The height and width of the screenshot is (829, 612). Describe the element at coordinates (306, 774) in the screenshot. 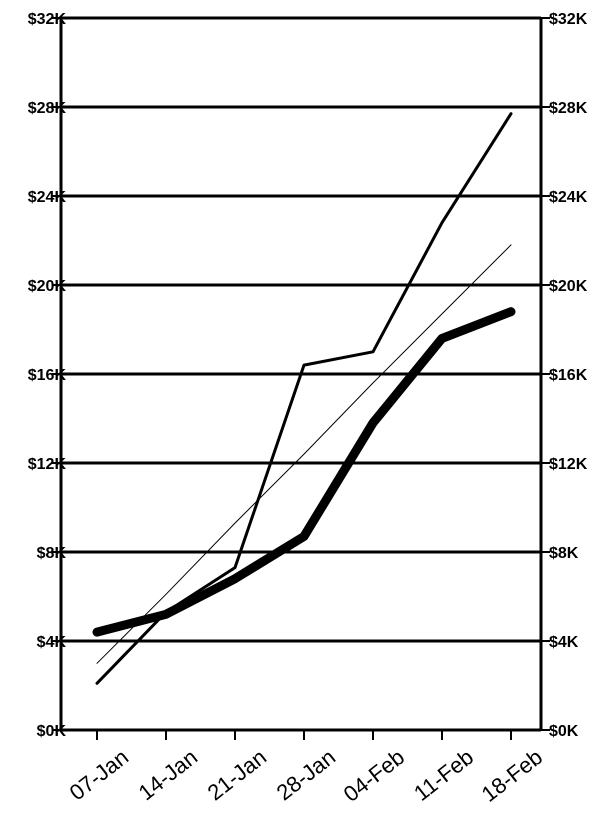

I see `x-tick-label: 28-Jan` at that location.